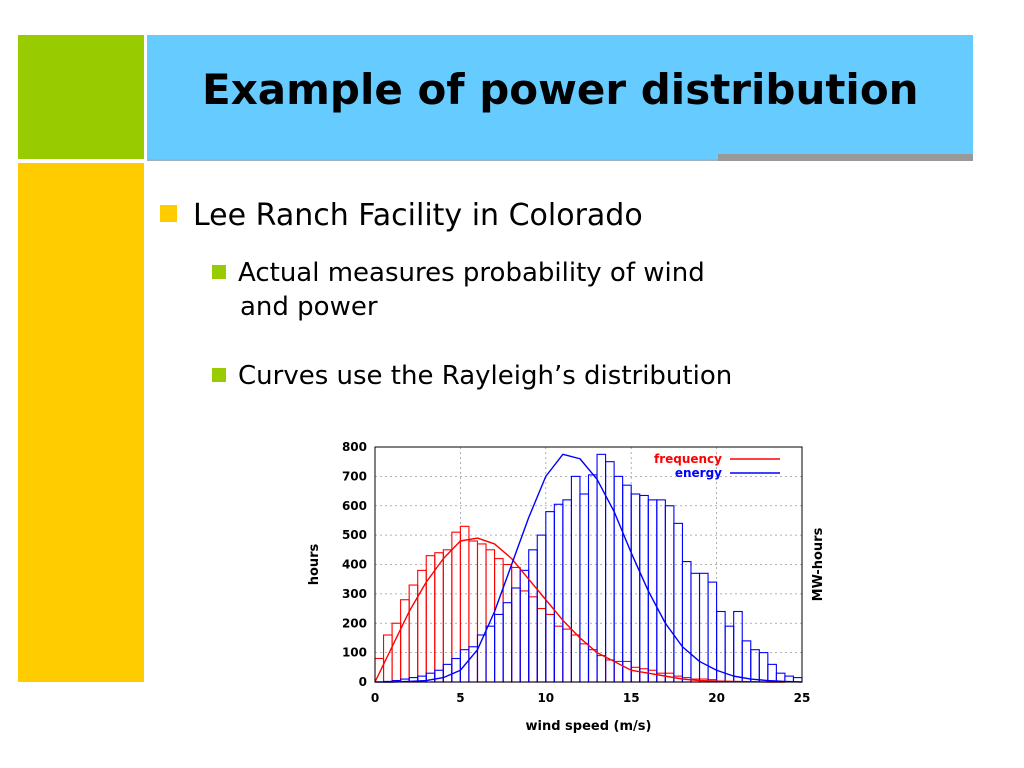  I want to click on bullet-line: Actual measures probability of wind, so click(458, 273).